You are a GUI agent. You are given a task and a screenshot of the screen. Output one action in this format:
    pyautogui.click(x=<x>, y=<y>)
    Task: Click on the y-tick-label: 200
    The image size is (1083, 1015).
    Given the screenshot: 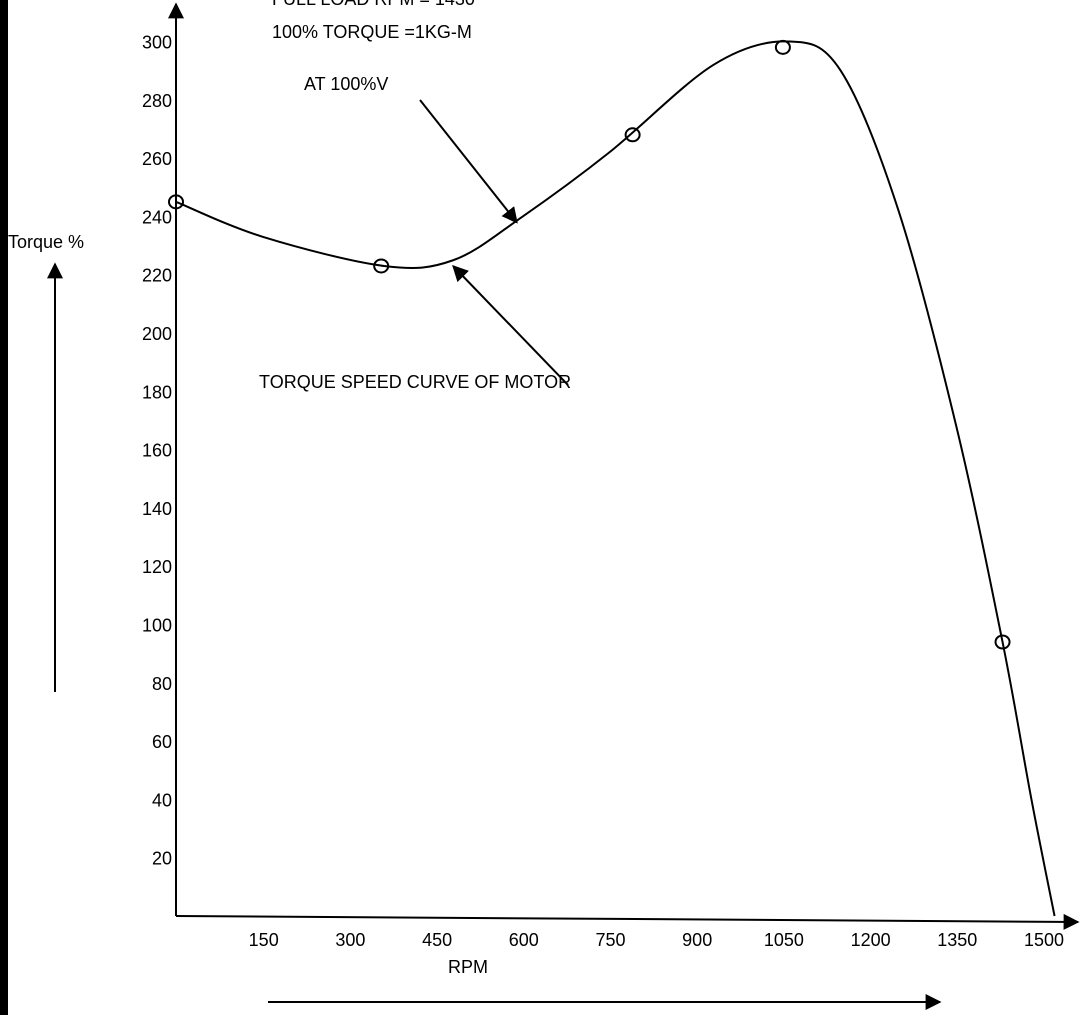 What is the action you would take?
    pyautogui.click(x=157, y=334)
    